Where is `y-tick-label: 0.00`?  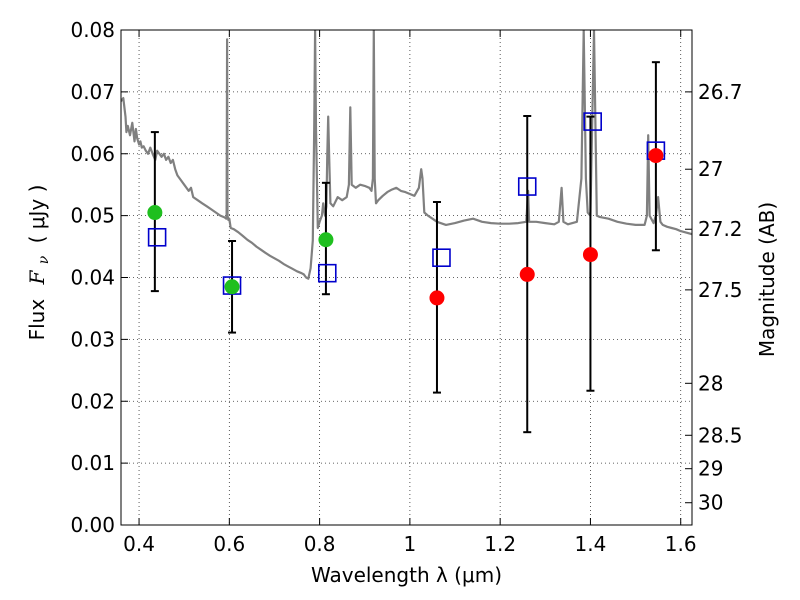
y-tick-label: 0.00 is located at coordinates (92, 525).